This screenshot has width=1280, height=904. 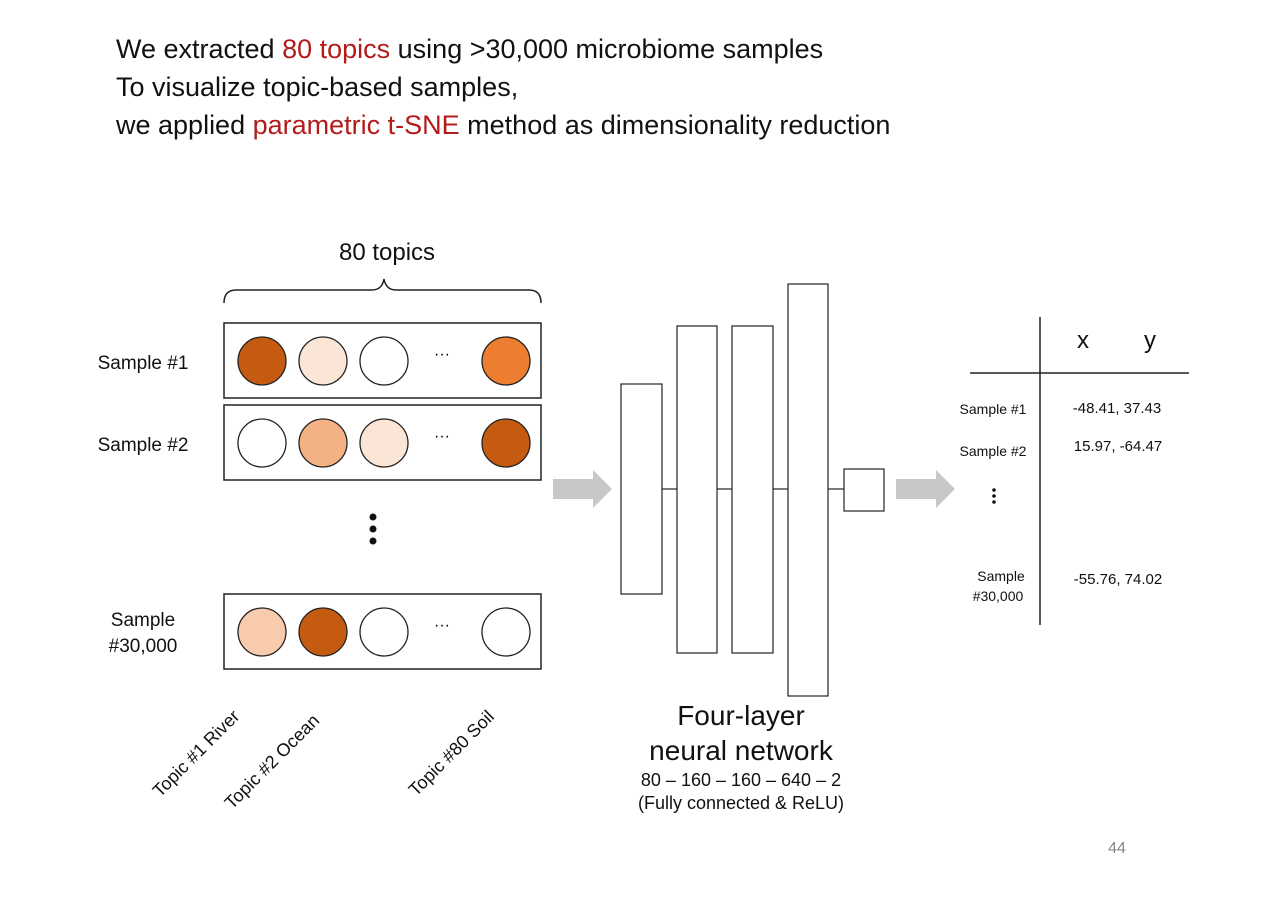 What do you see at coordinates (387, 252) in the screenshot?
I see `topics-count-label: 80 topics` at bounding box center [387, 252].